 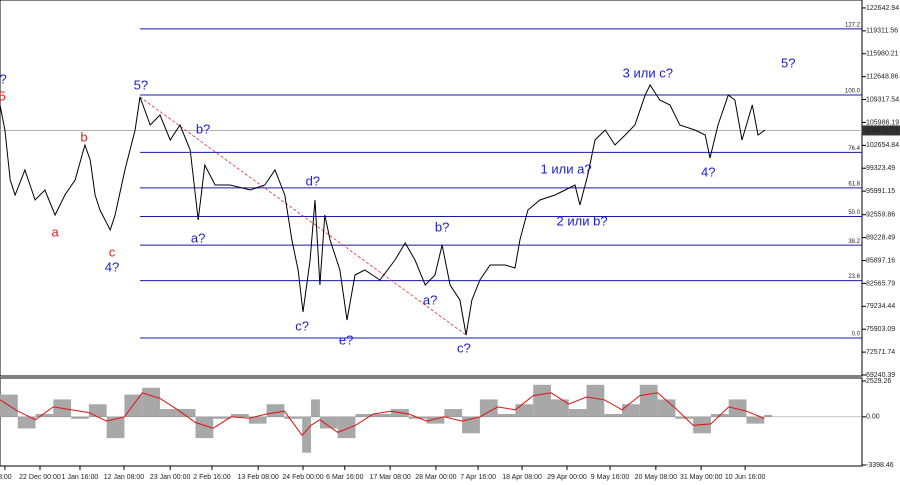 What do you see at coordinates (382, 414) in the screenshot?
I see `signal-line` at bounding box center [382, 414].